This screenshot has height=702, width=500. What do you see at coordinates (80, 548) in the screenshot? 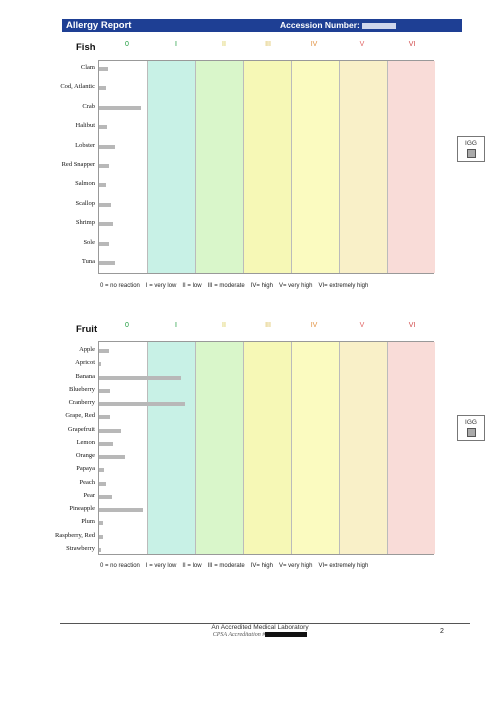
I see `allergen-label: Strawberry` at bounding box center [80, 548].